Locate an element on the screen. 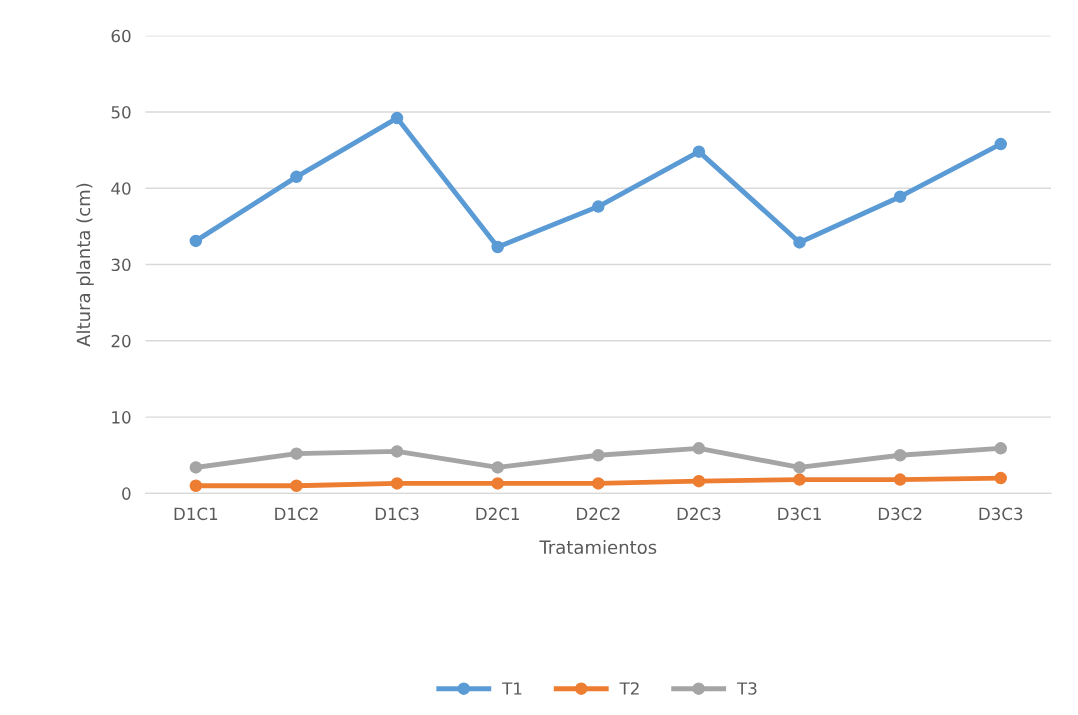 Image resolution: width=1078 pixels, height=715 pixels. x-tick-label: D1C3 is located at coordinates (397, 514).